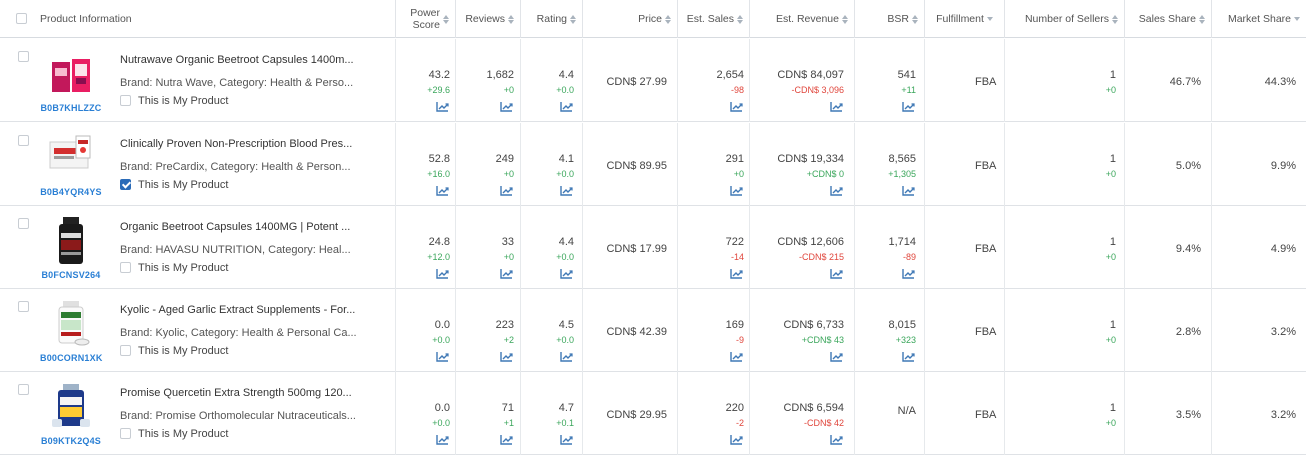 Image resolution: width=1306 pixels, height=456 pixels. I want to click on beetroot-bottle-icon, so click(71, 73).